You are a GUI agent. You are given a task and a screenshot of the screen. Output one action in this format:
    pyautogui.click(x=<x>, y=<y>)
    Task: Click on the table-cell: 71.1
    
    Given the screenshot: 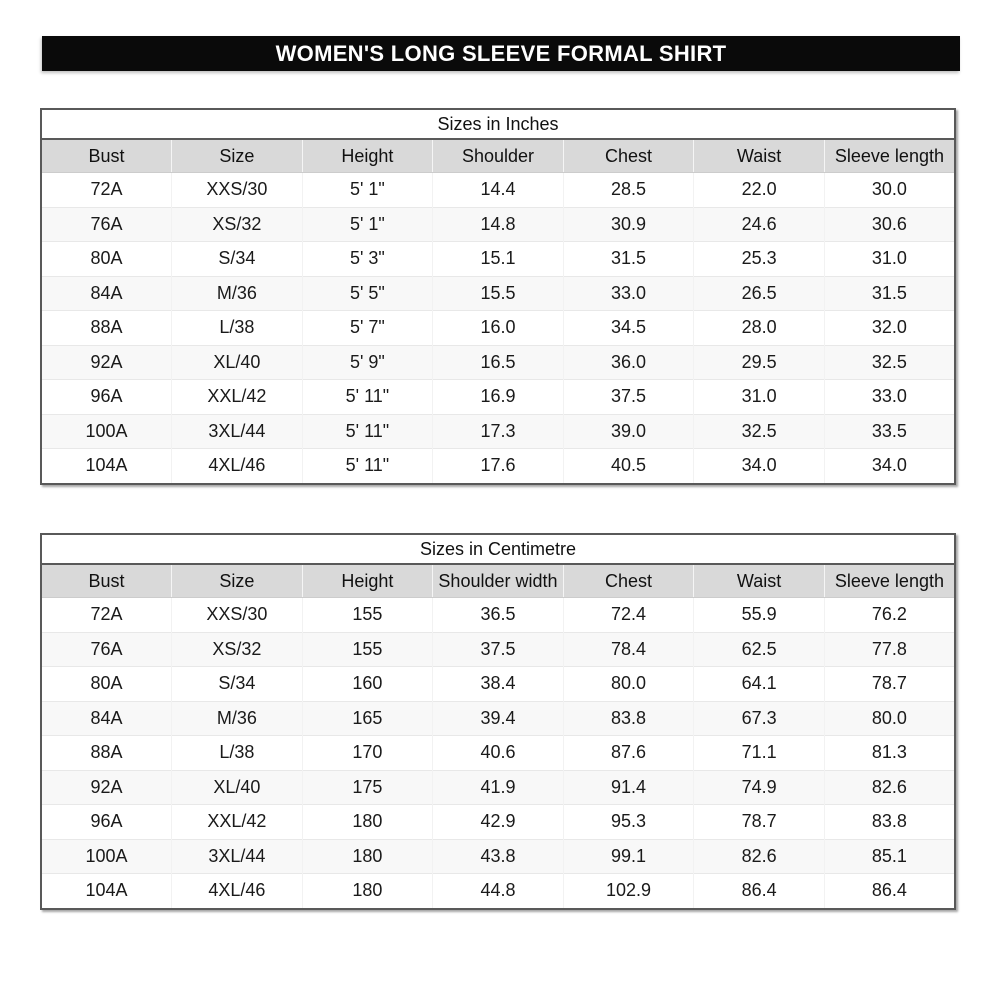 What is the action you would take?
    pyautogui.click(x=759, y=752)
    